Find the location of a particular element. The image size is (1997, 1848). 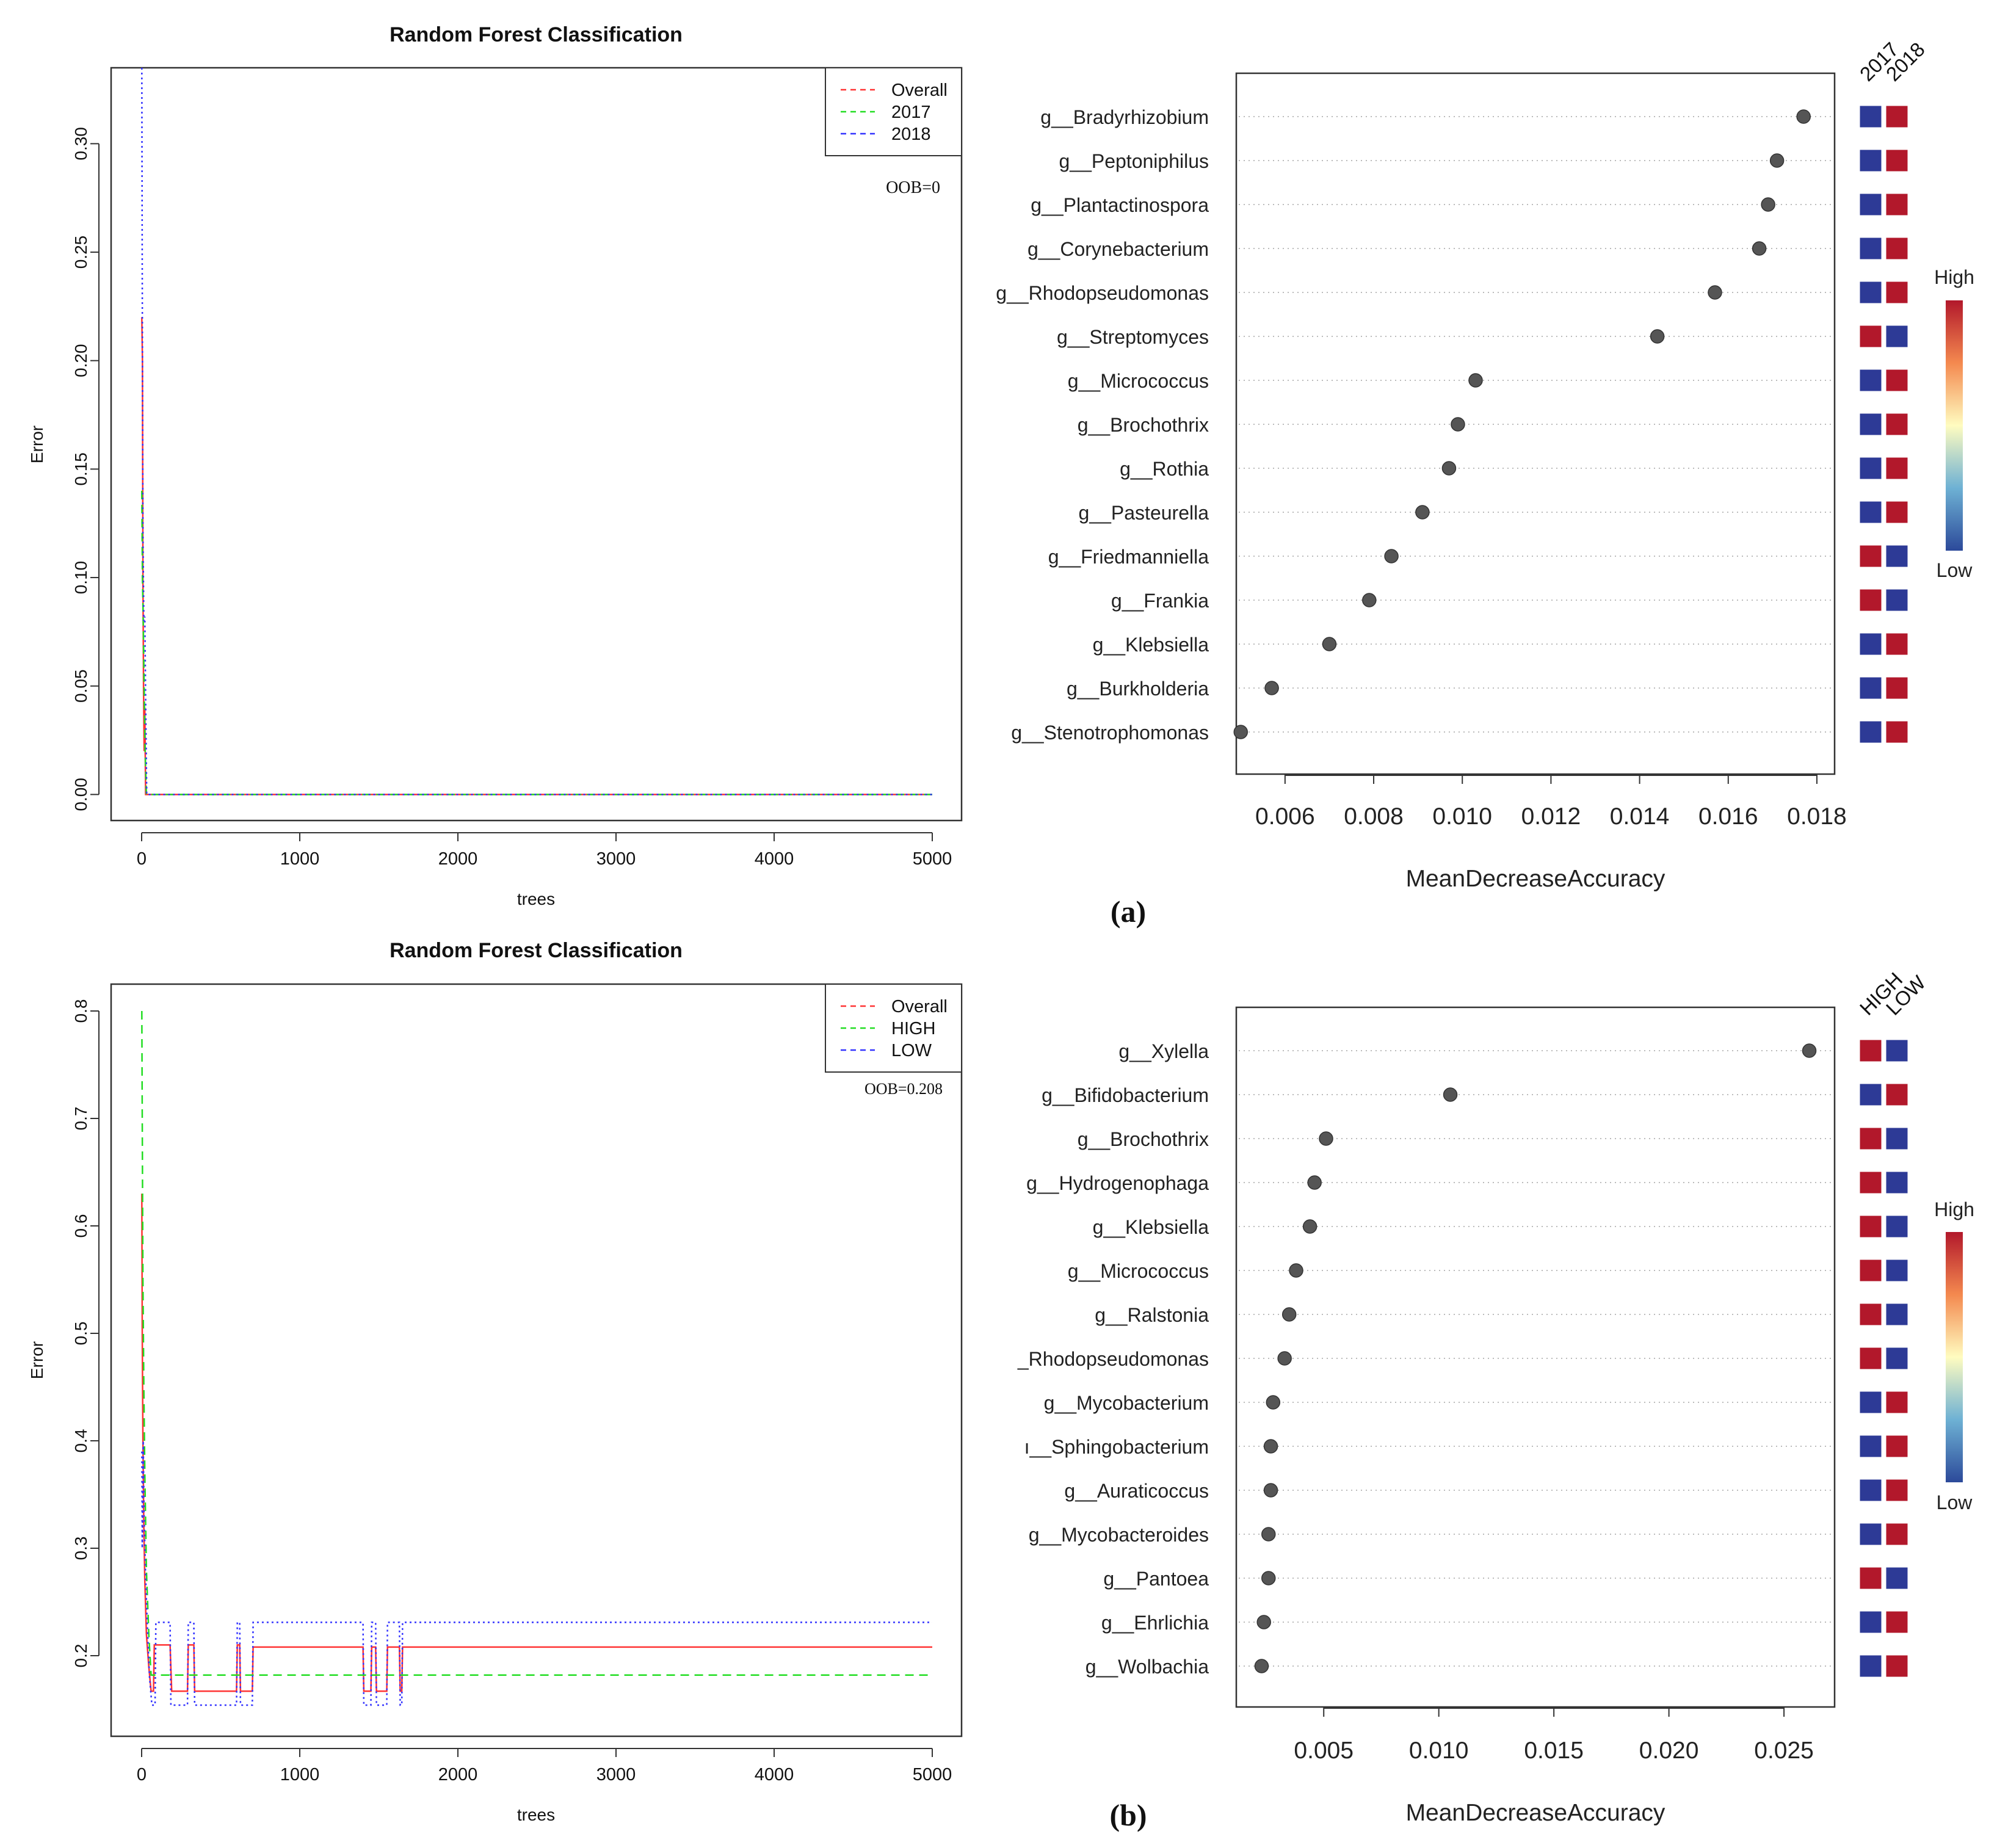

legend-label-overall-b: Overall is located at coordinates (919, 1006).